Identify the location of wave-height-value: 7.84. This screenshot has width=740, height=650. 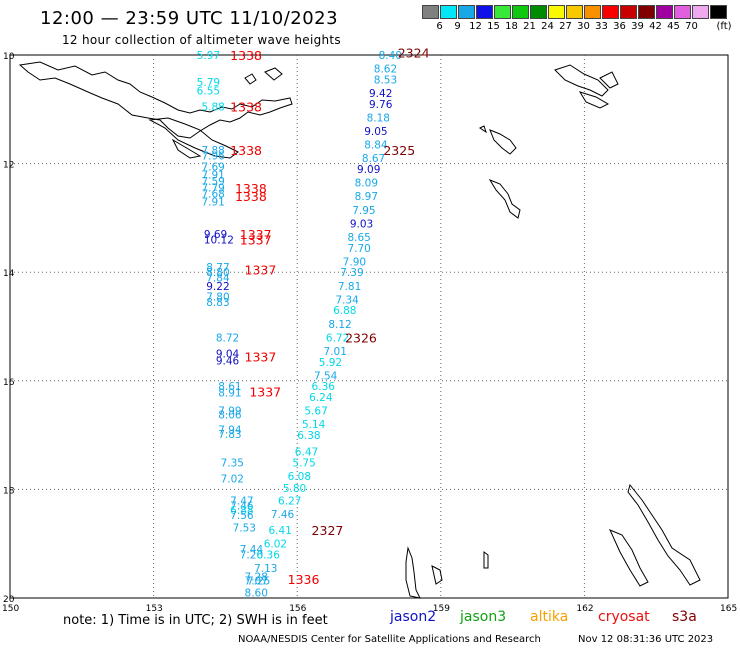
(218, 279).